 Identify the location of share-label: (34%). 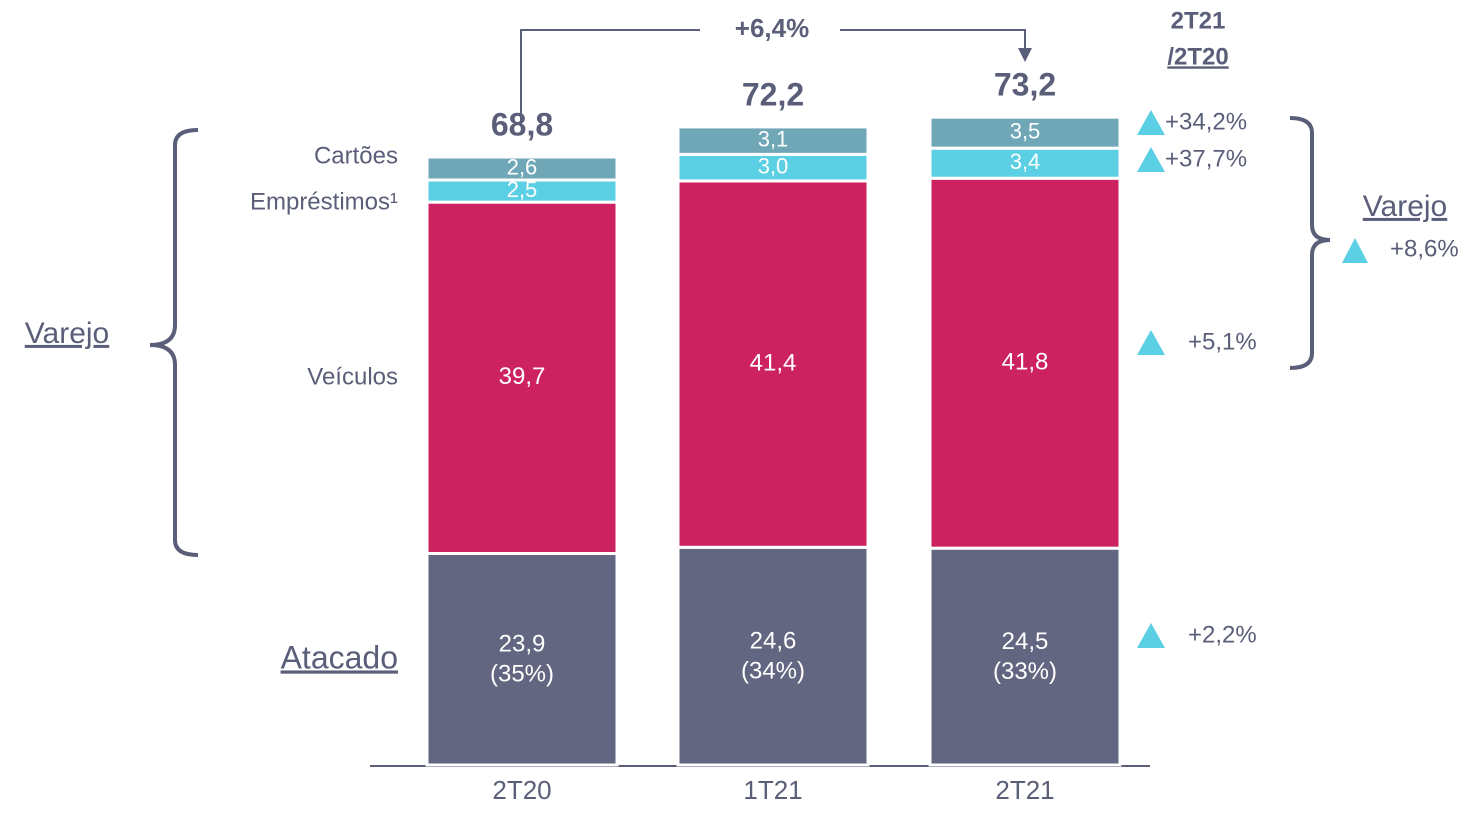
(773, 670).